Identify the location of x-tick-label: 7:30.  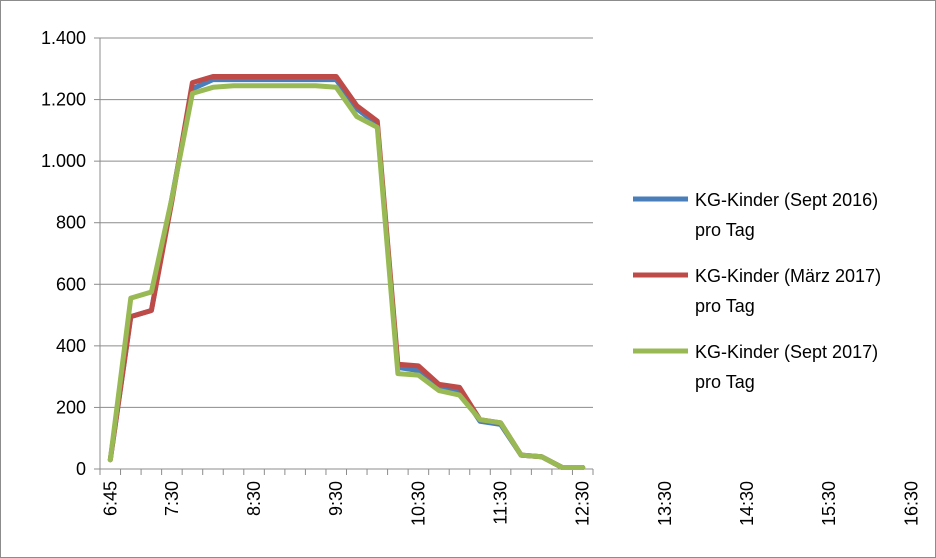
(172, 498).